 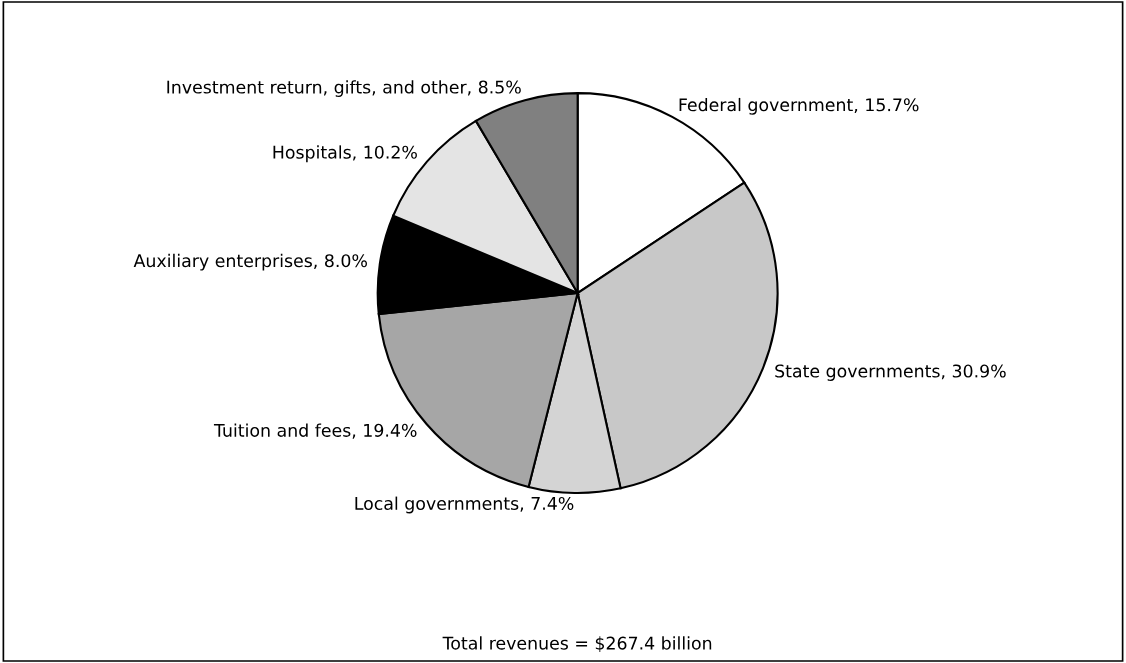 What do you see at coordinates (577, 644) in the screenshot?
I see `text: Total revenues = $267.4 billion` at bounding box center [577, 644].